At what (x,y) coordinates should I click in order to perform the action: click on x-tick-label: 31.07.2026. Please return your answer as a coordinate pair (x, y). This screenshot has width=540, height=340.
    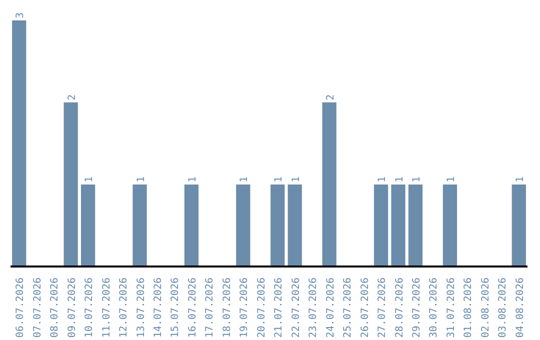
    Looking at the image, I should click on (451, 307).